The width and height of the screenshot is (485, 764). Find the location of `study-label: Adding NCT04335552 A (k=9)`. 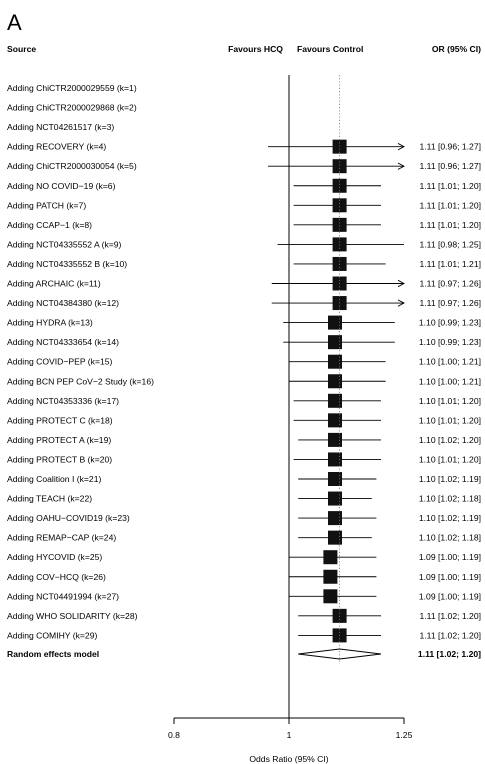

study-label: Adding NCT04335552 A (k=9) is located at coordinates (64, 244).